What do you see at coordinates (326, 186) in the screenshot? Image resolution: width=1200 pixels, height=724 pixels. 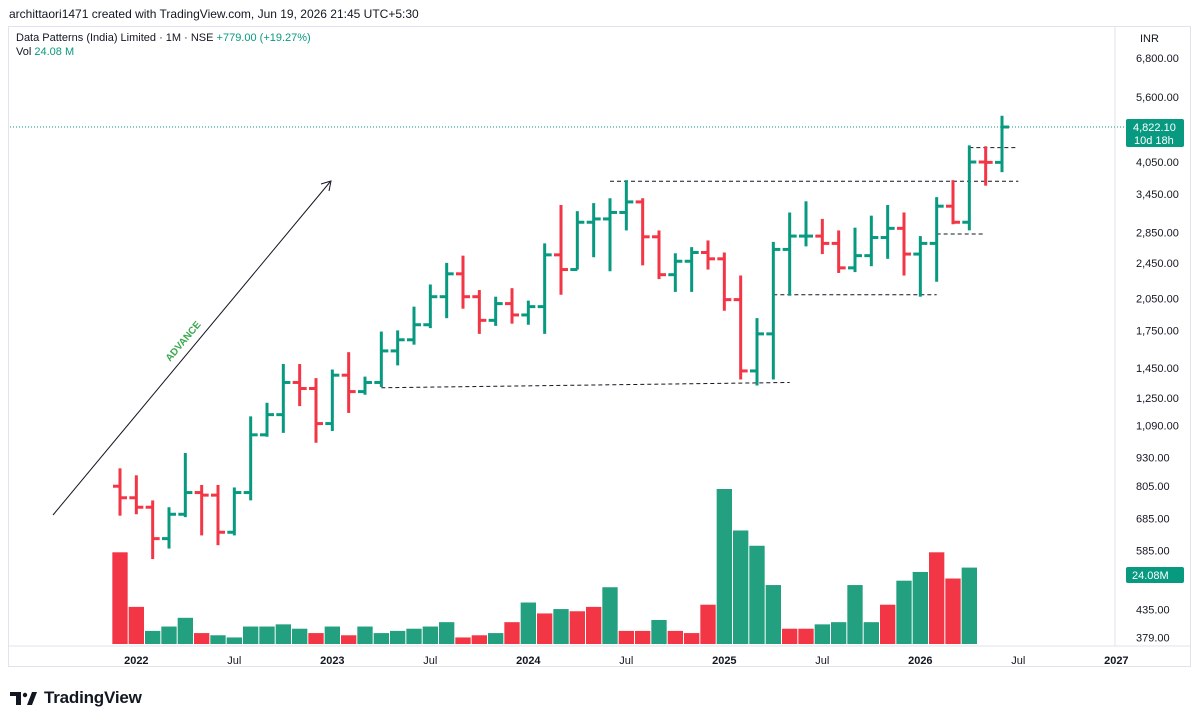 I see `advance-arrowhead` at bounding box center [326, 186].